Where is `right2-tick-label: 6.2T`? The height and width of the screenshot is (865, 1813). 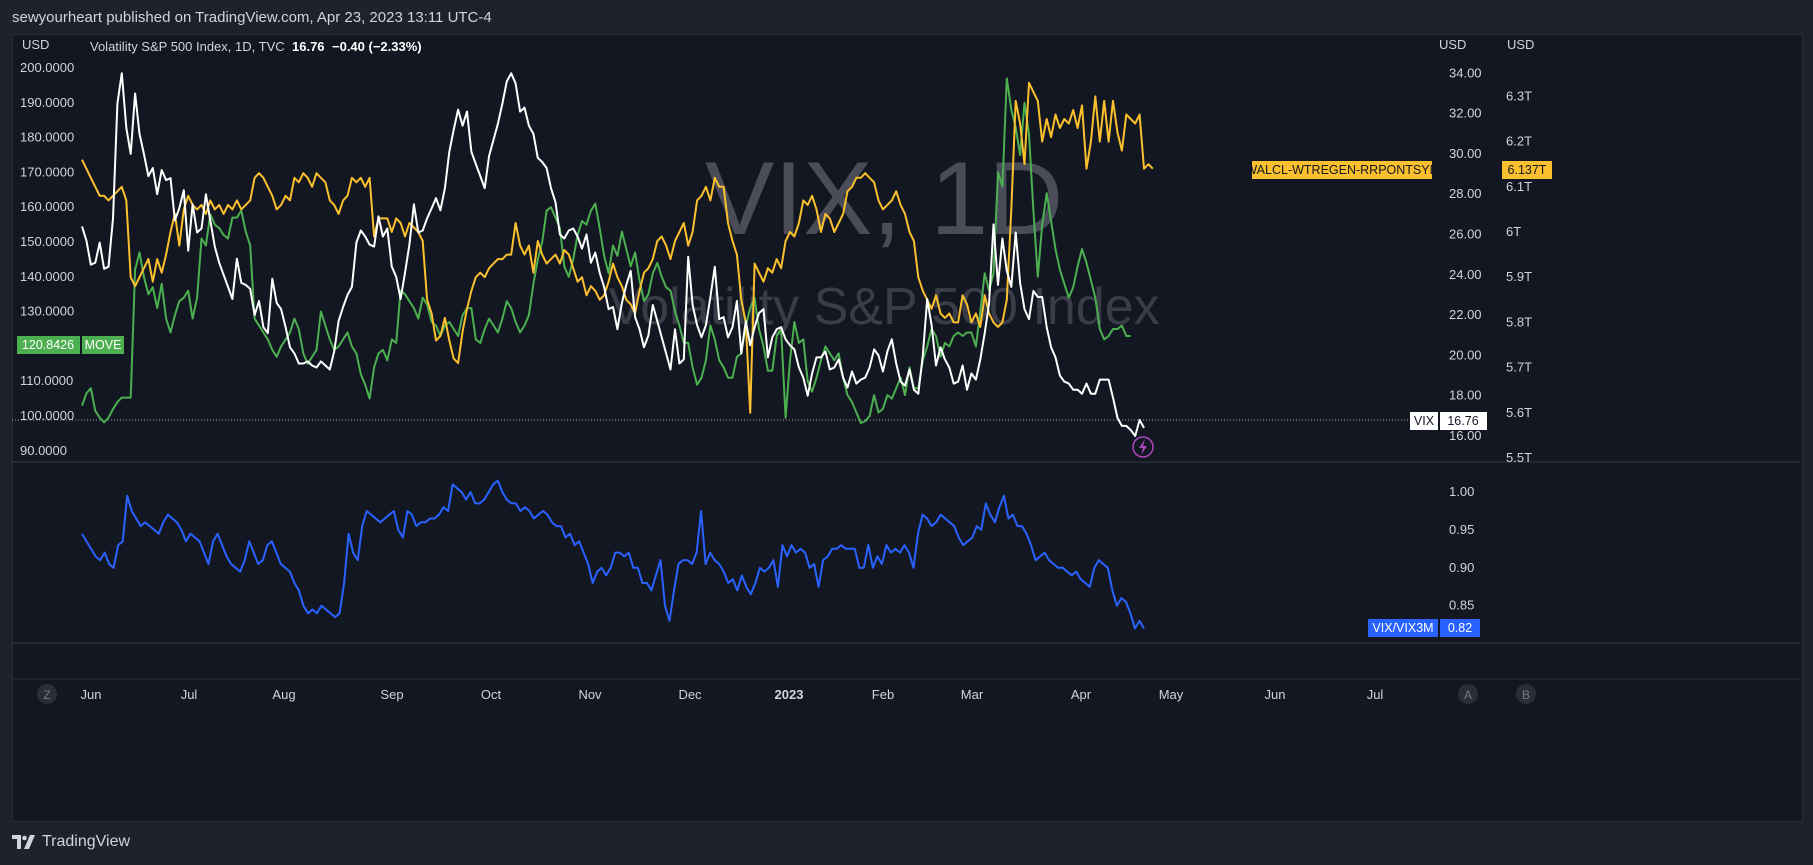
right2-tick-label: 6.2T is located at coordinates (1519, 141).